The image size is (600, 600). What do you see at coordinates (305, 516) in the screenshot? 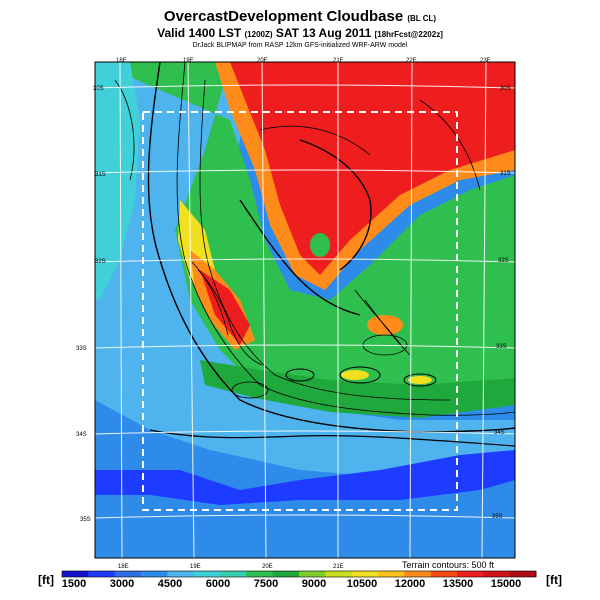
I see `parallel-35s` at bounding box center [305, 516].